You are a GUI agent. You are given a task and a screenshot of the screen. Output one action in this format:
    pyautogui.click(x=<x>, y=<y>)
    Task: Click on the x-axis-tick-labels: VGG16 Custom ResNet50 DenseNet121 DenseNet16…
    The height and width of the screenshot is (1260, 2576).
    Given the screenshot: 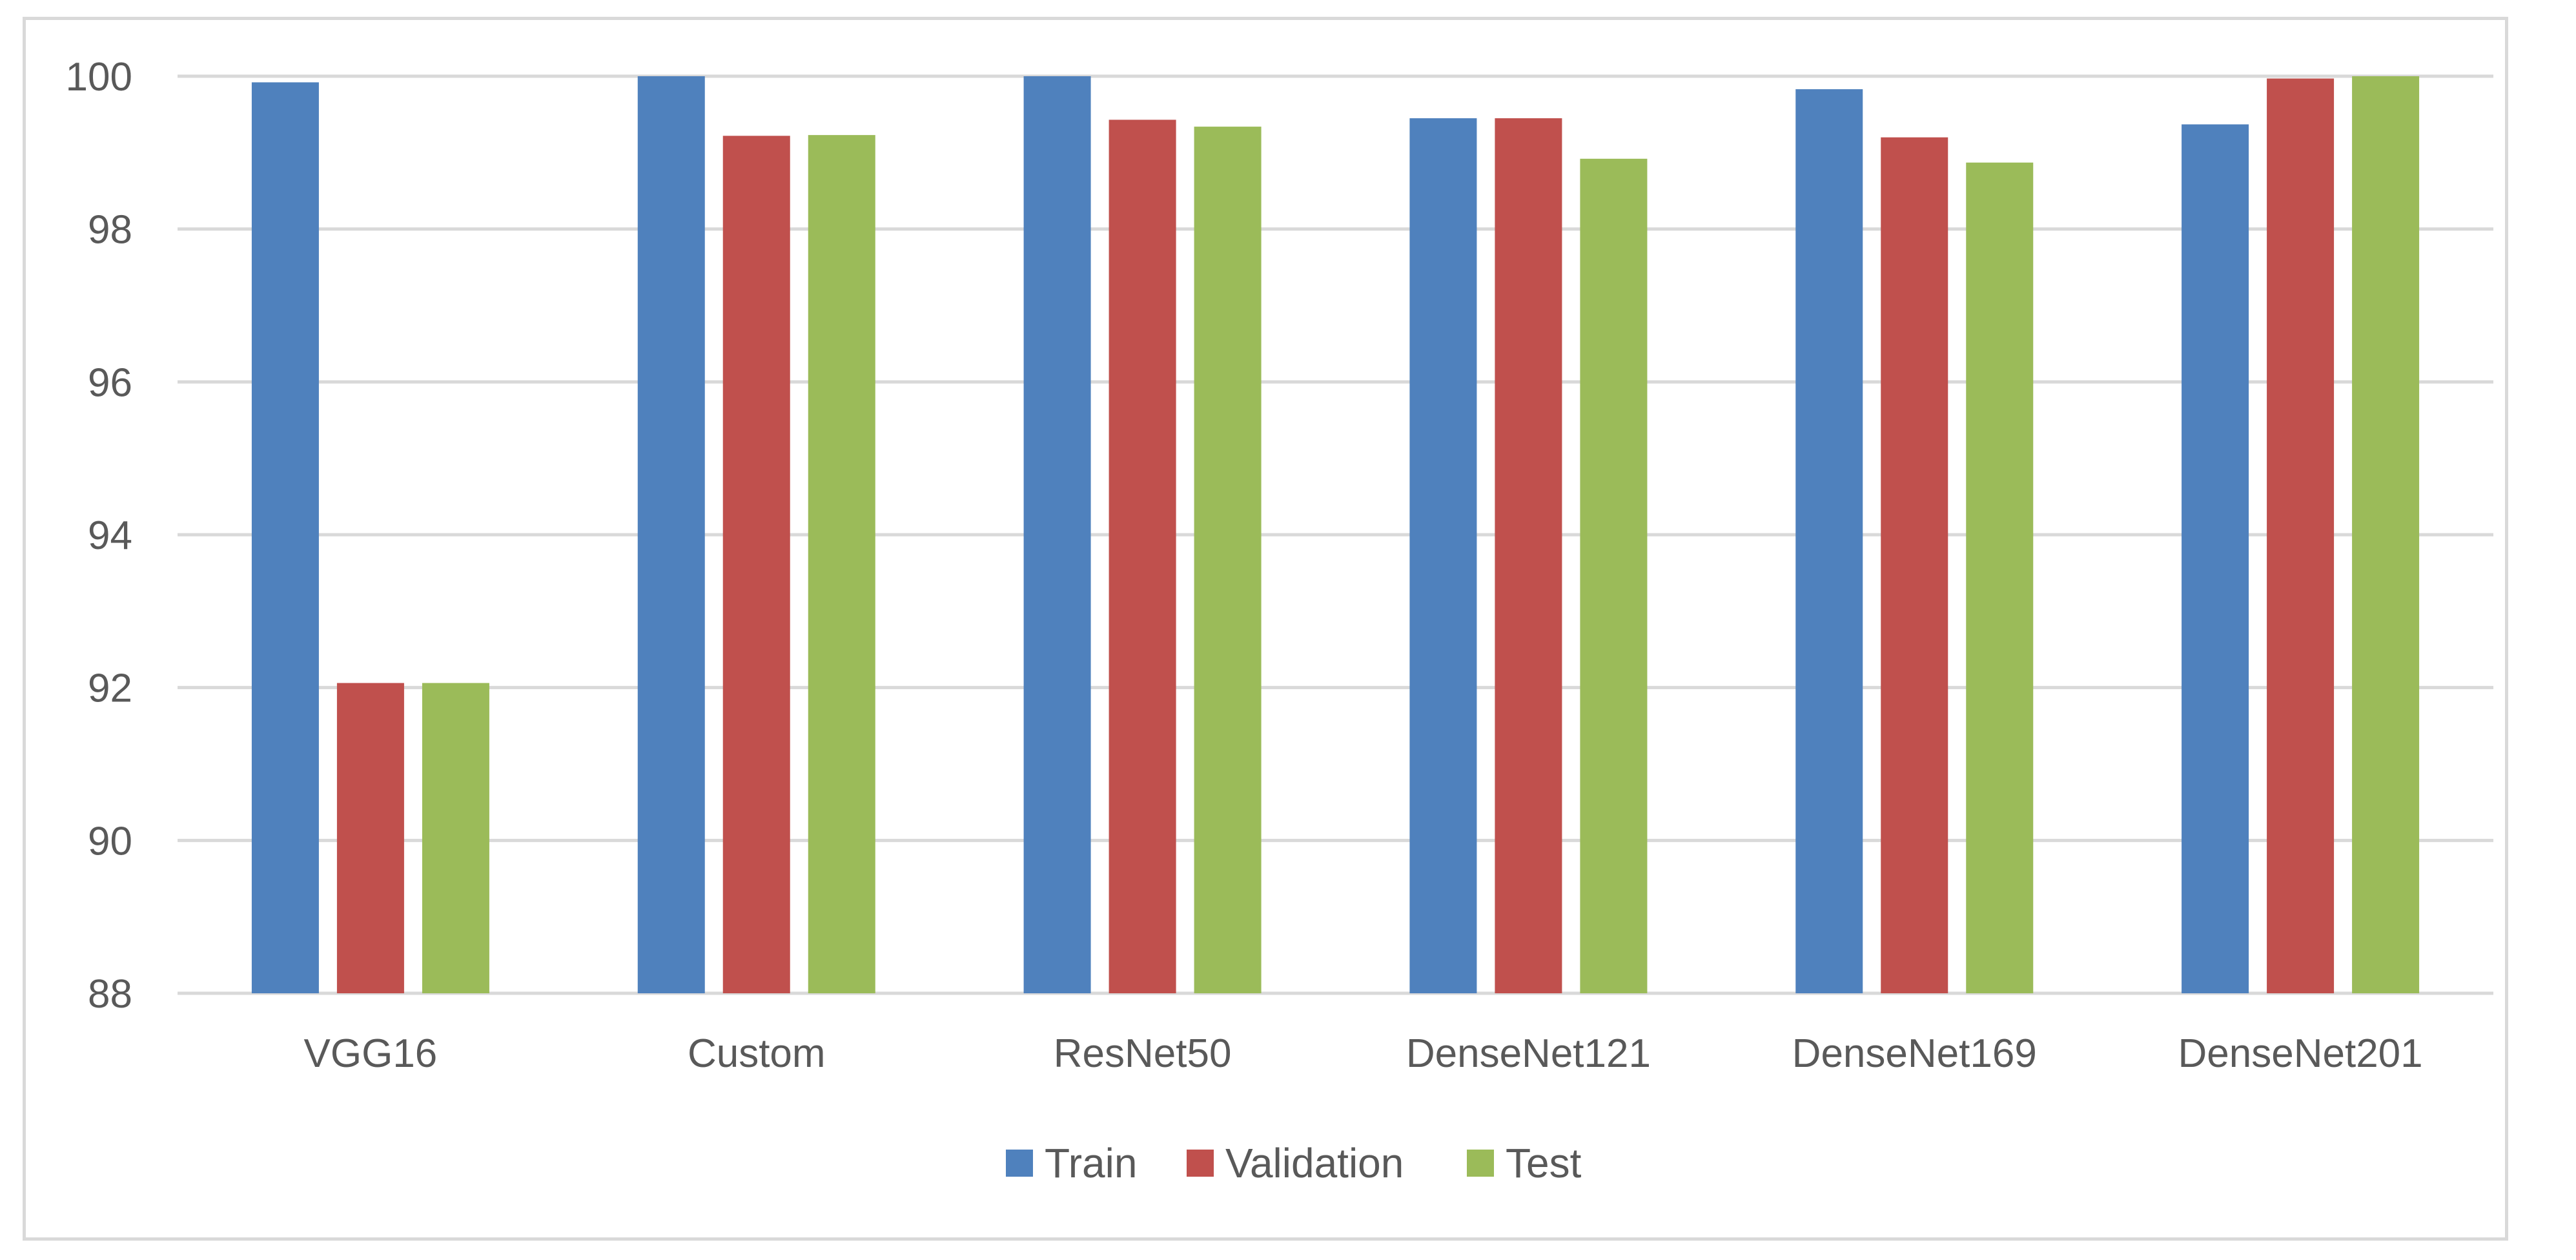 What is the action you would take?
    pyautogui.click(x=1364, y=1053)
    